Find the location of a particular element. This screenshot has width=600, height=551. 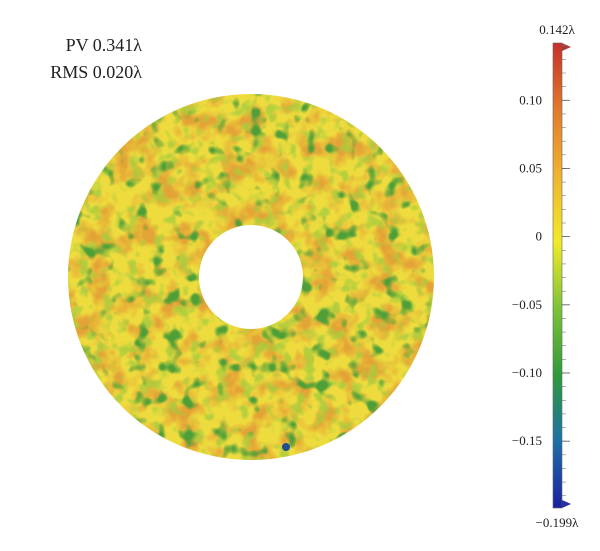

colorbar-tick-label: −0.15 is located at coordinates (527, 440).